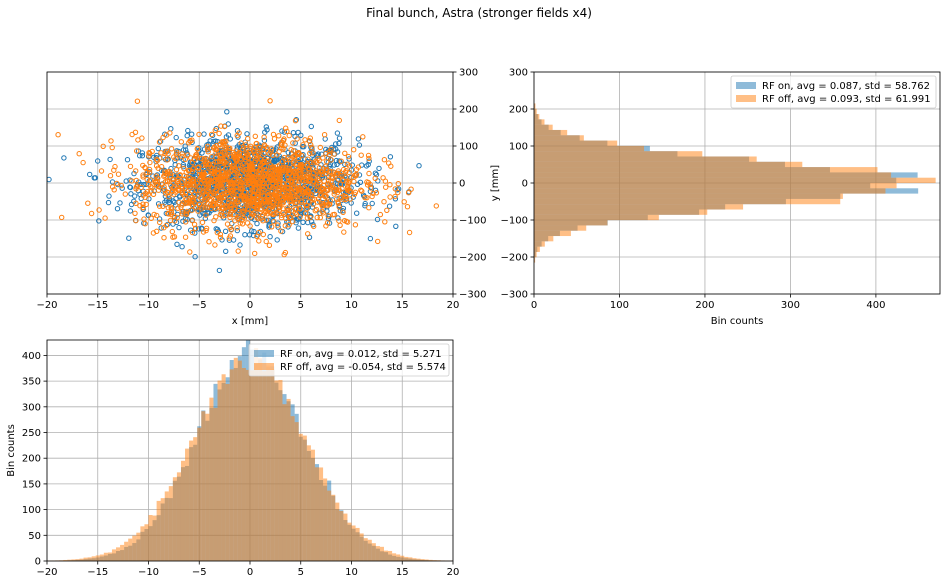 This screenshot has height=585, width=947. Describe the element at coordinates (735, 183) in the screenshot. I see `yhist-bars` at that location.